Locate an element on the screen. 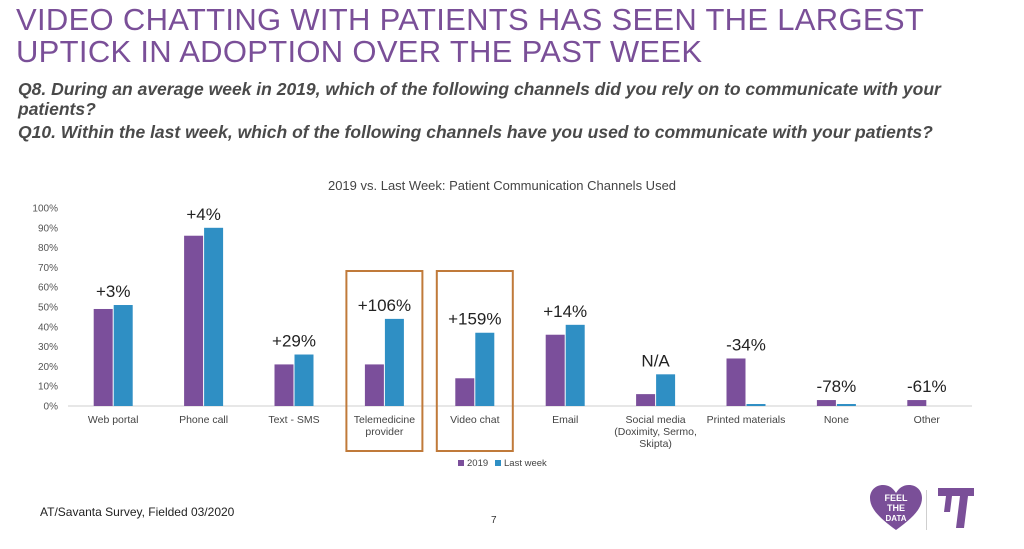 Image resolution: width=1024 pixels, height=549 pixels. x-category-label: Text - SMS is located at coordinates (293, 420).